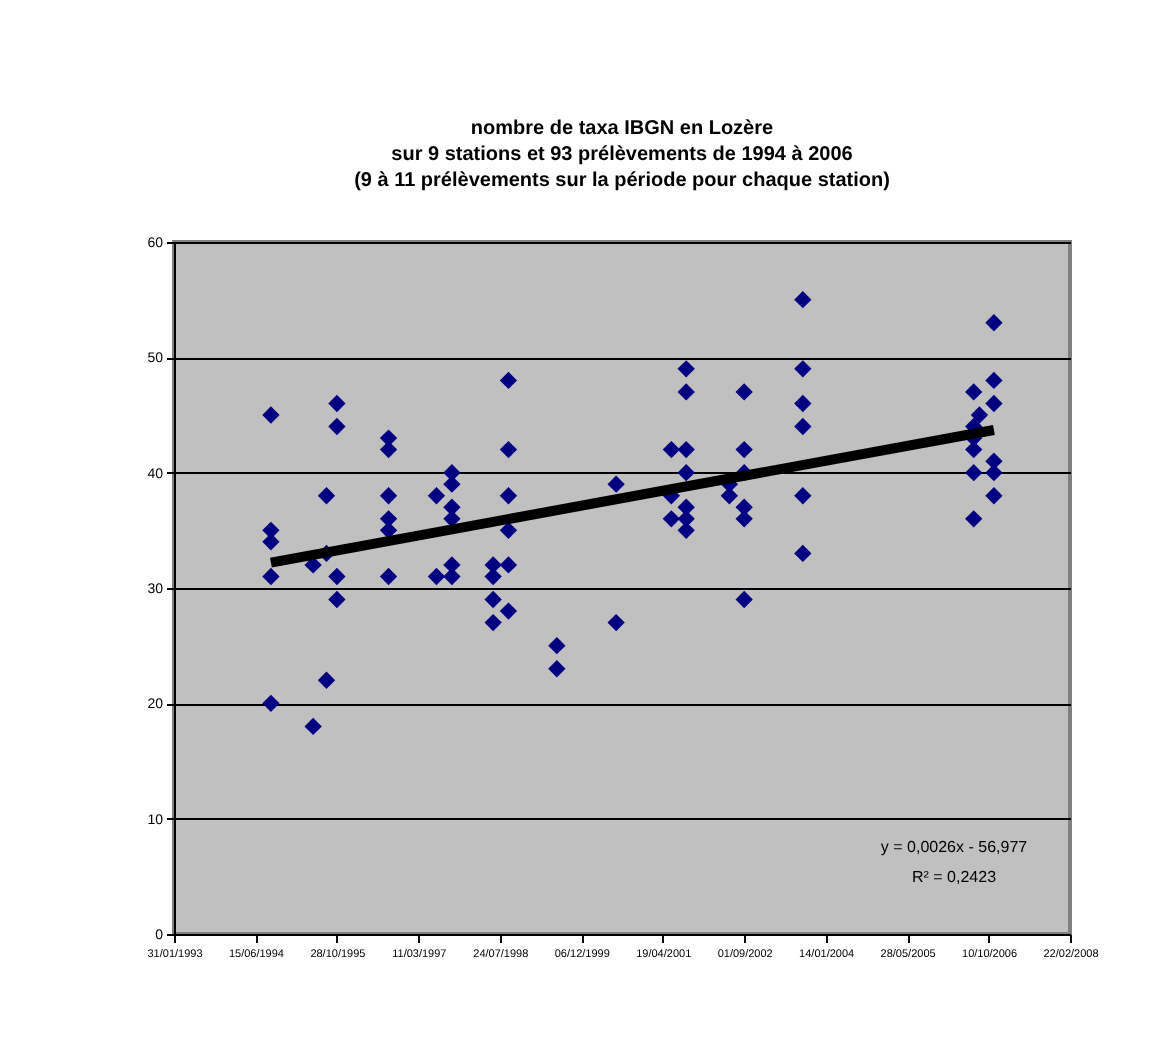 The width and height of the screenshot is (1170, 1048). I want to click on chart-title: nombre de taxa IBGN en Lozère, so click(622, 129).